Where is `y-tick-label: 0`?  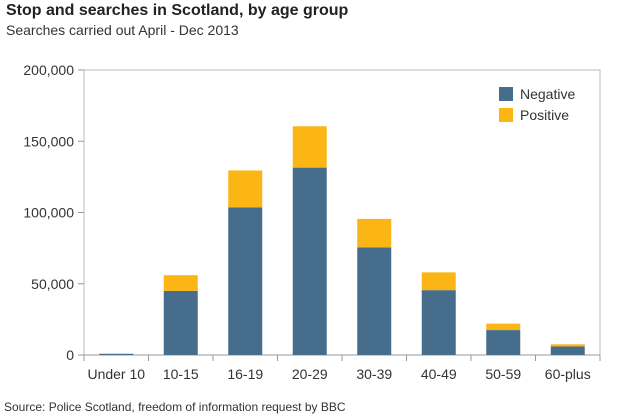 y-tick-label: 0 is located at coordinates (70, 355).